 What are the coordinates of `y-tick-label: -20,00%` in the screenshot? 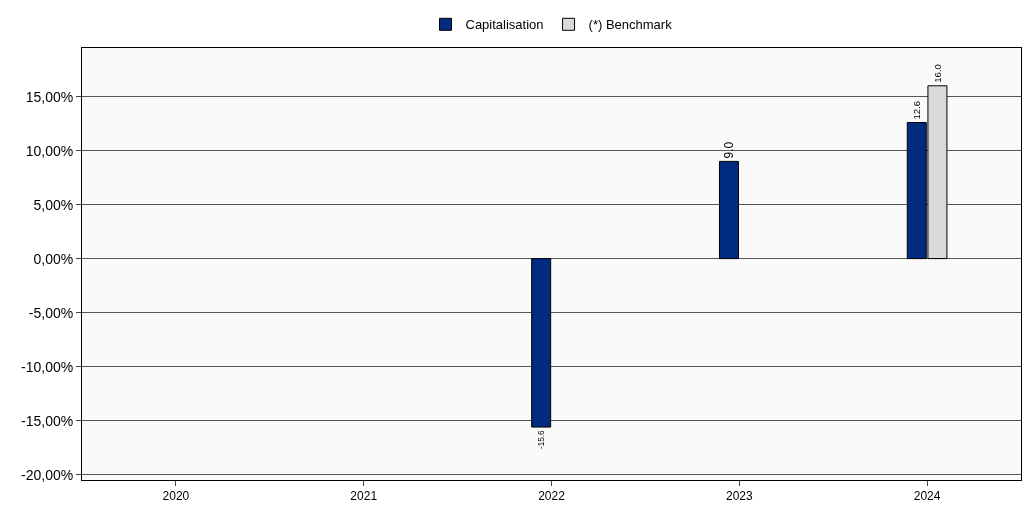 It's located at (47, 474).